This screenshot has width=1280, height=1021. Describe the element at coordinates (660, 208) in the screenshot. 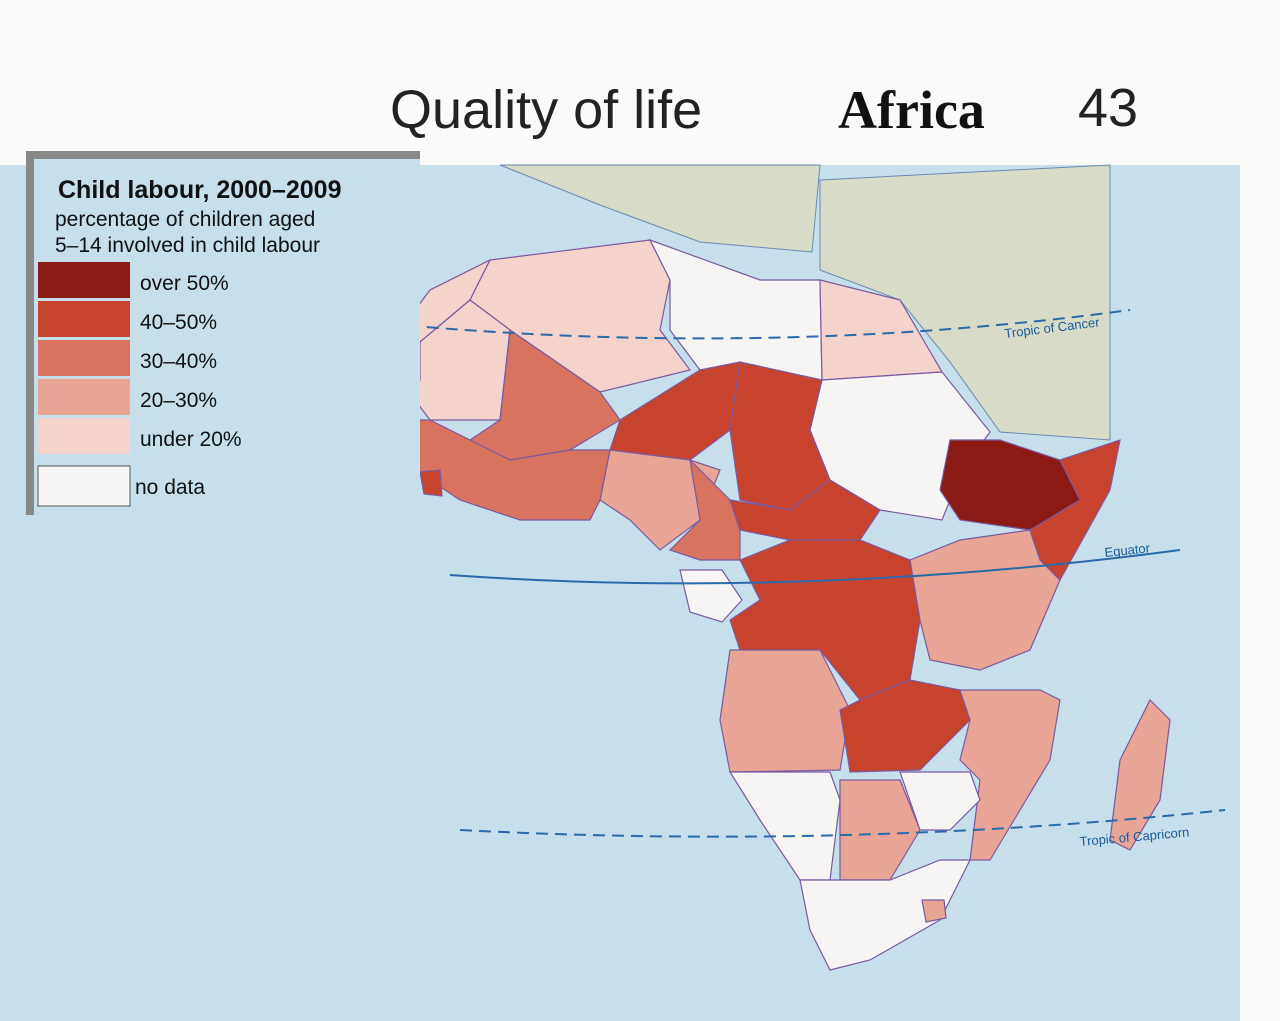

I see `europe` at that location.